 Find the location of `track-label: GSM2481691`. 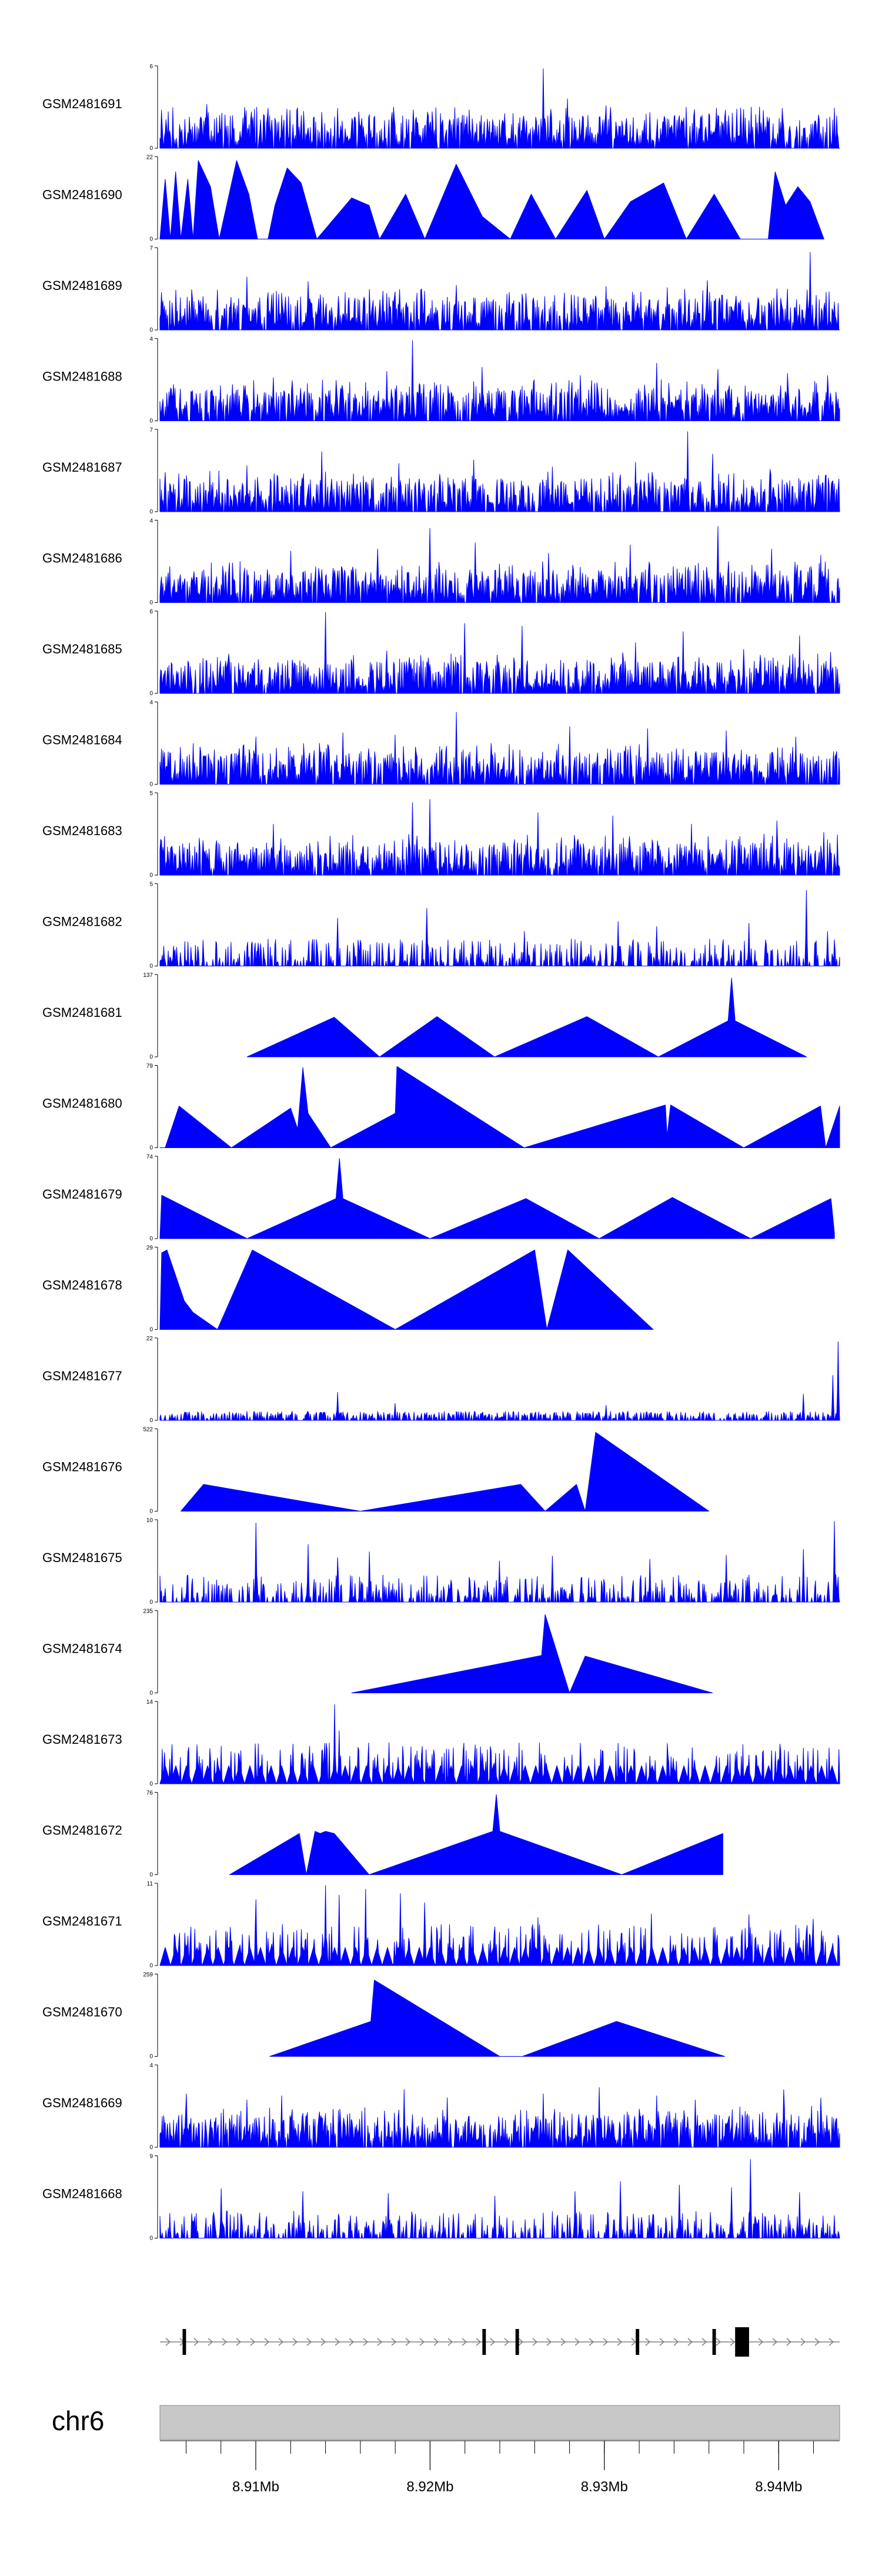

track-label: GSM2481691 is located at coordinates (82, 103).